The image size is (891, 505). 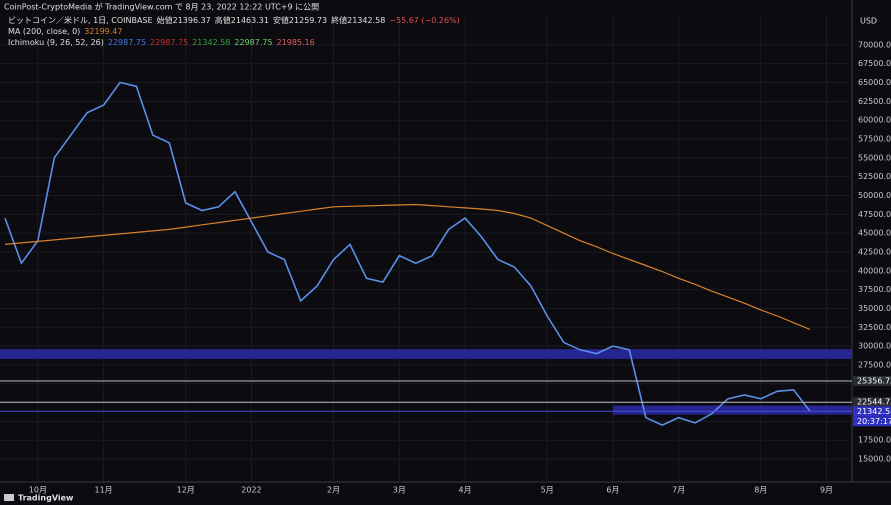 What do you see at coordinates (46, 498) in the screenshot?
I see `brand: TradingView` at bounding box center [46, 498].